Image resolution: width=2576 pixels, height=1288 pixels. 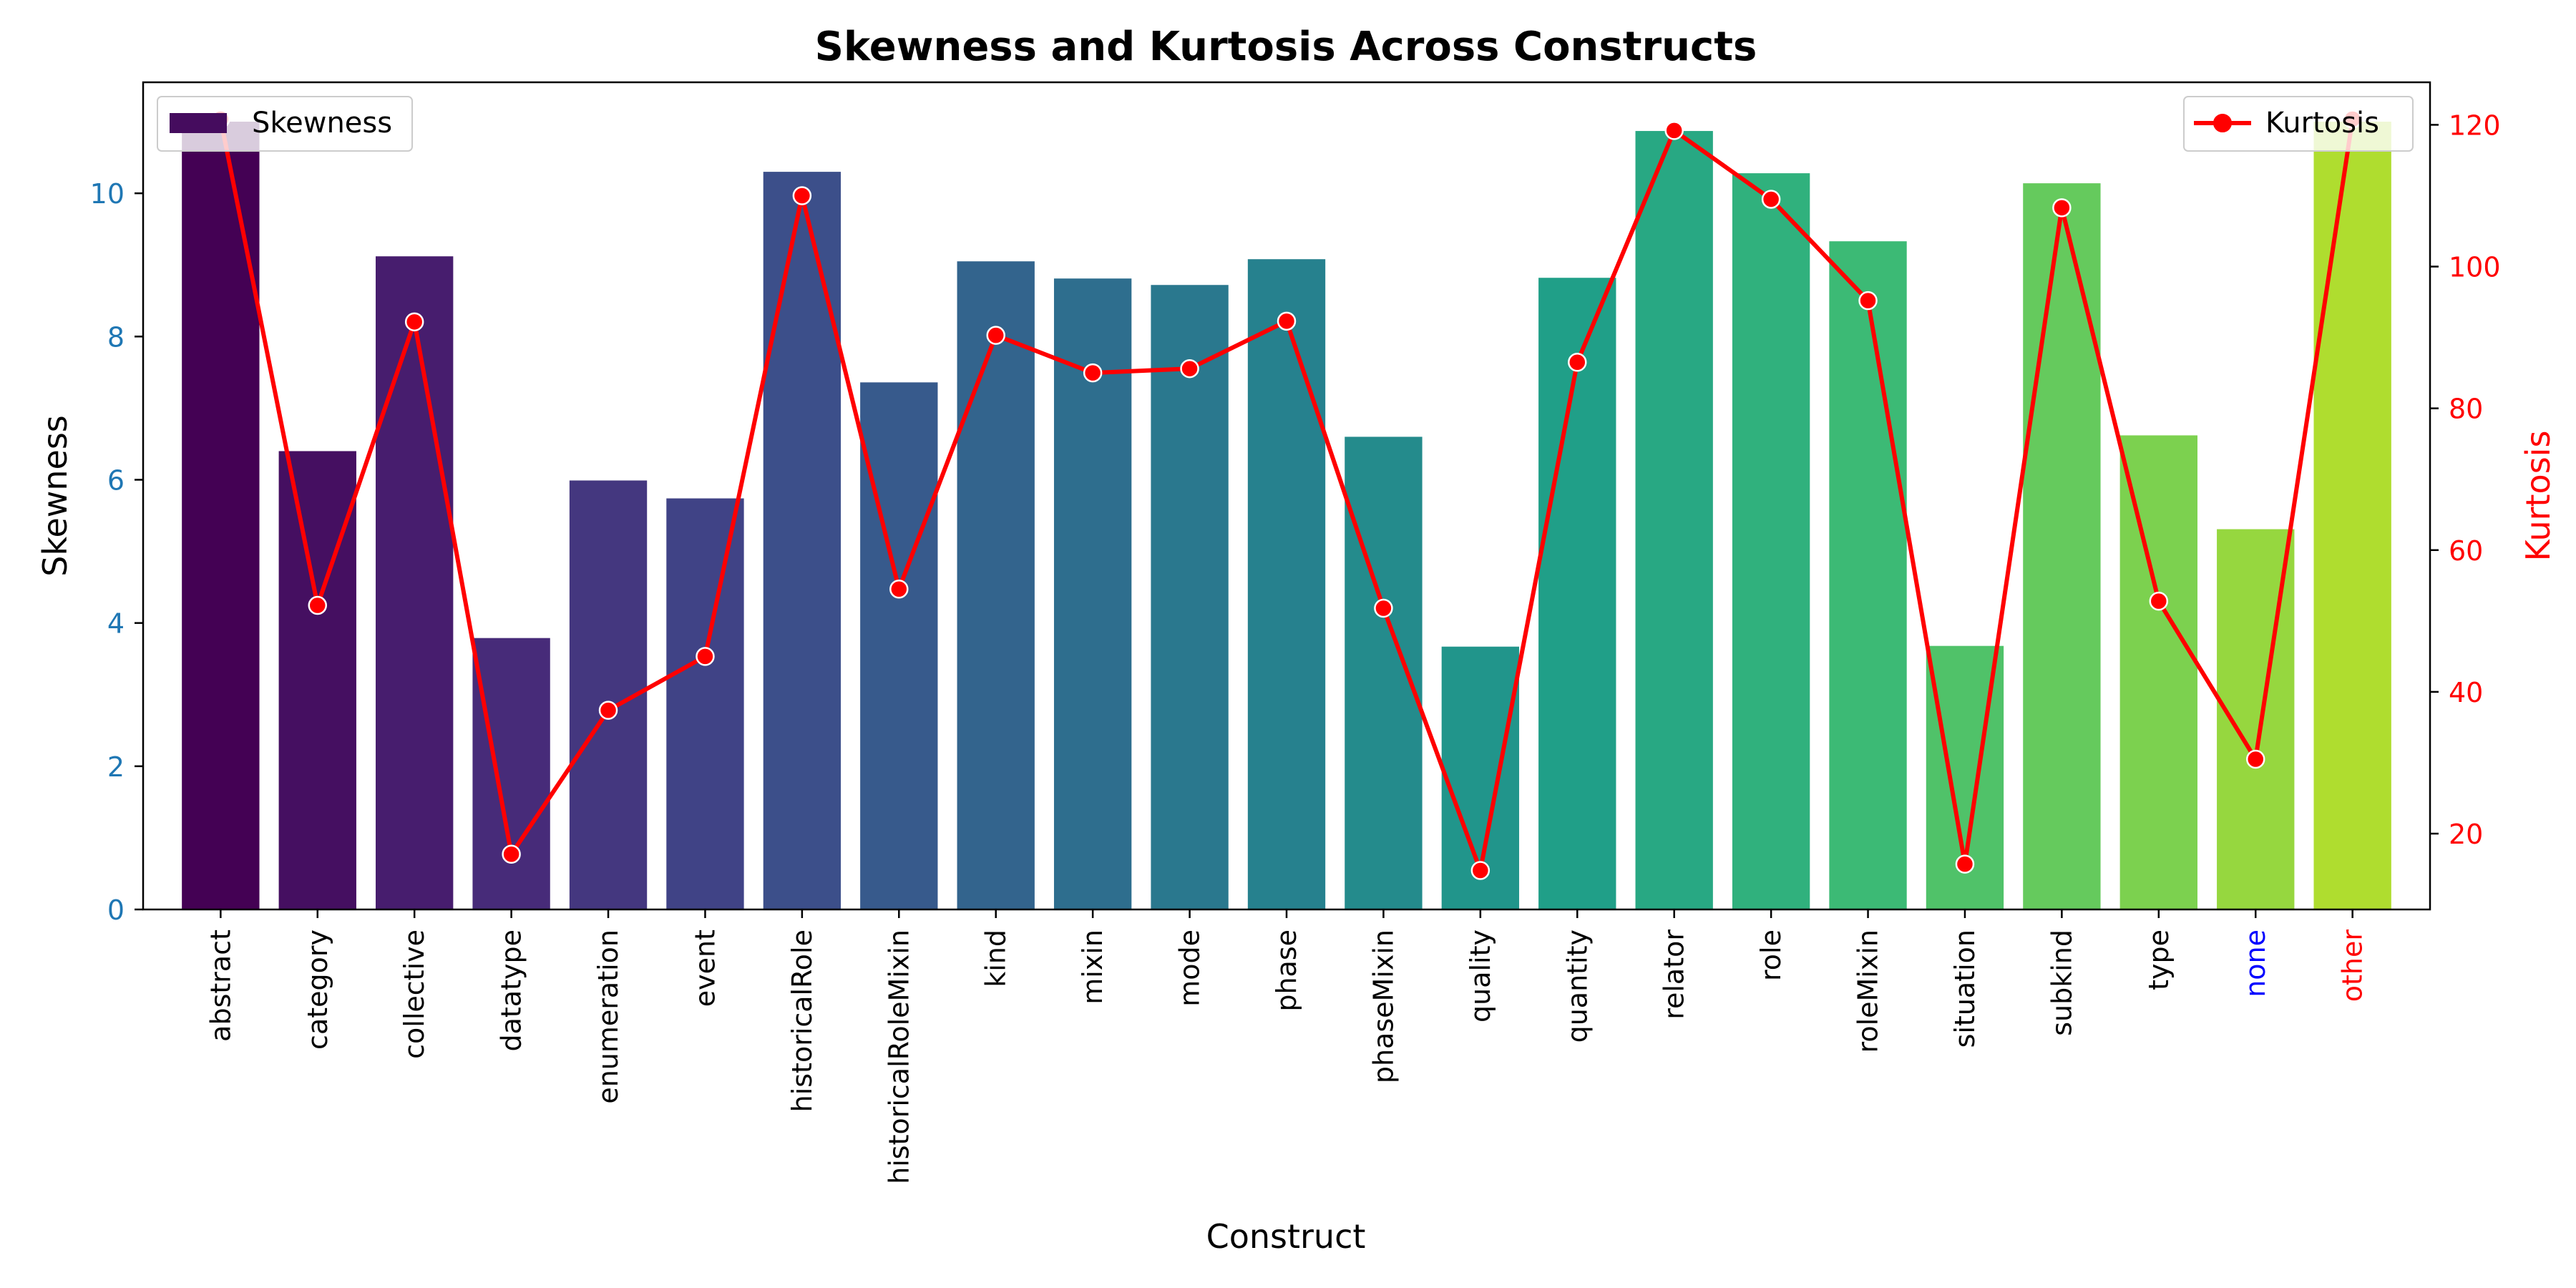 I want to click on legend-skewness-swatch, so click(x=198, y=123).